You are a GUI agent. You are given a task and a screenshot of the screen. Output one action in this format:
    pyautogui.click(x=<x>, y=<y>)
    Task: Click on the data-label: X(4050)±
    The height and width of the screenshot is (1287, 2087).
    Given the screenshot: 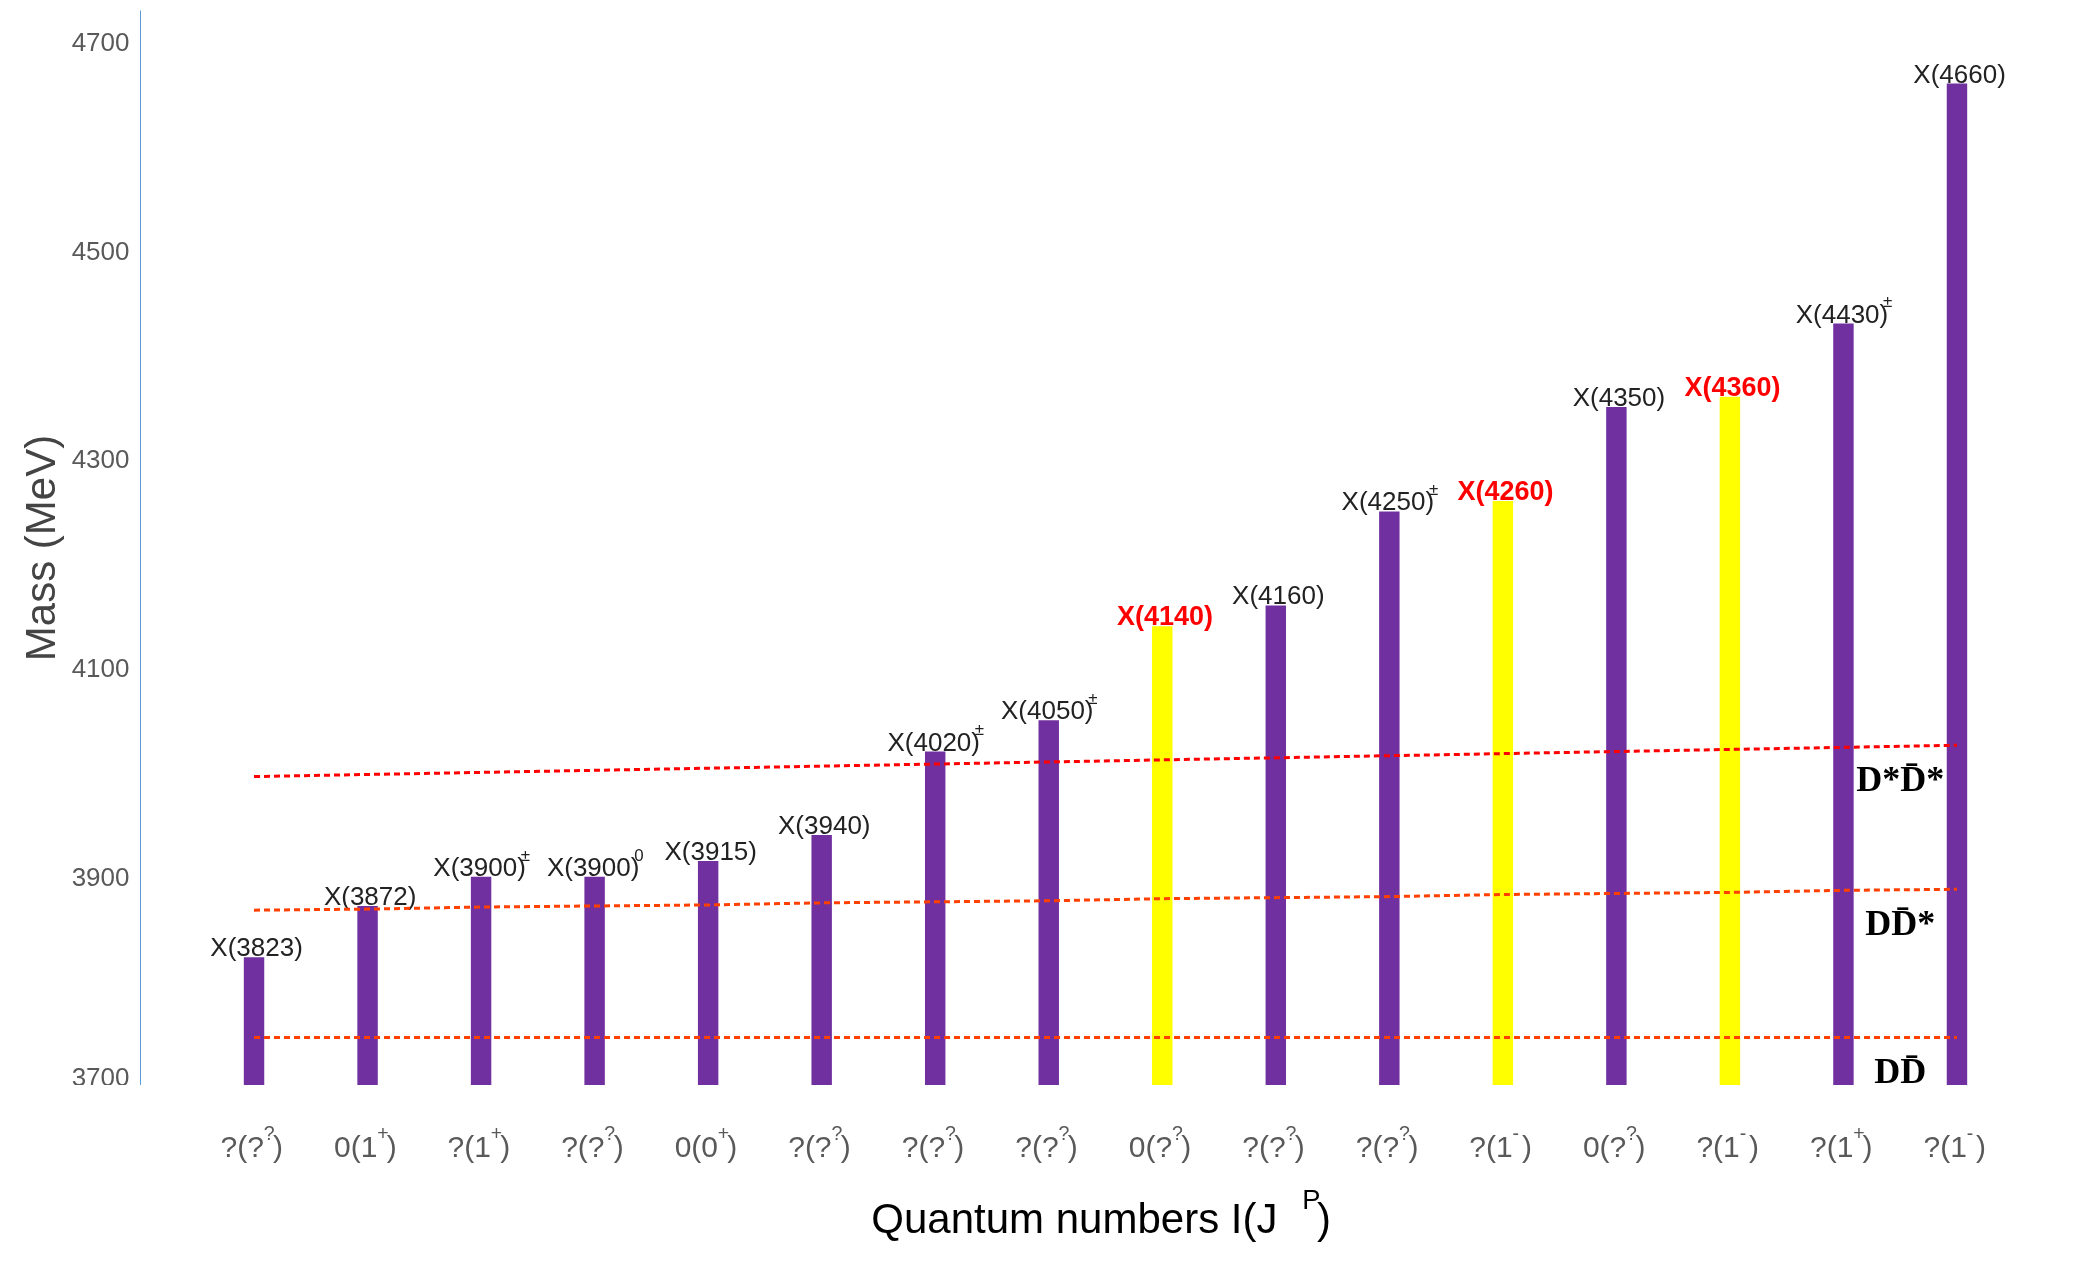 What is the action you would take?
    pyautogui.click(x=1049, y=707)
    